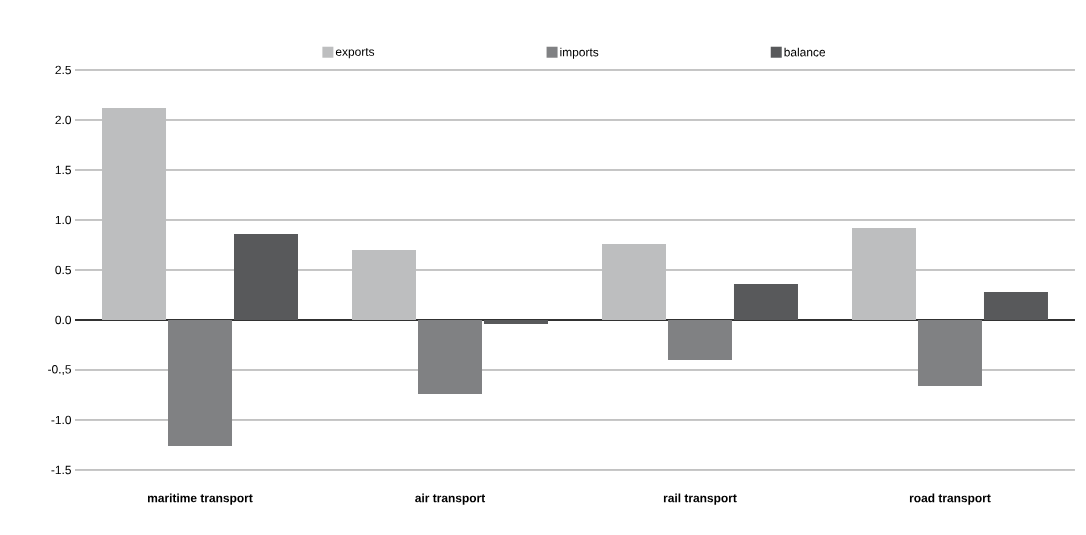 The width and height of the screenshot is (1086, 535). What do you see at coordinates (61, 470) in the screenshot?
I see `y-tick-label: -1.5` at bounding box center [61, 470].